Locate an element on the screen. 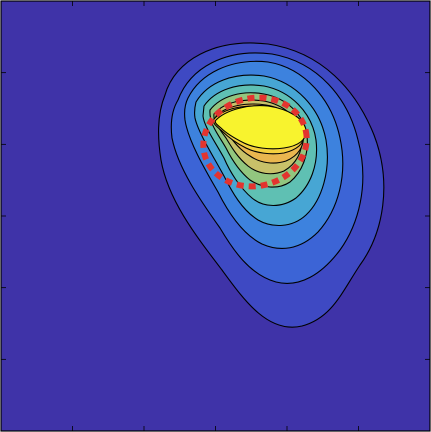 The image size is (431, 432). peak-marker-ellipse is located at coordinates (255, 142).